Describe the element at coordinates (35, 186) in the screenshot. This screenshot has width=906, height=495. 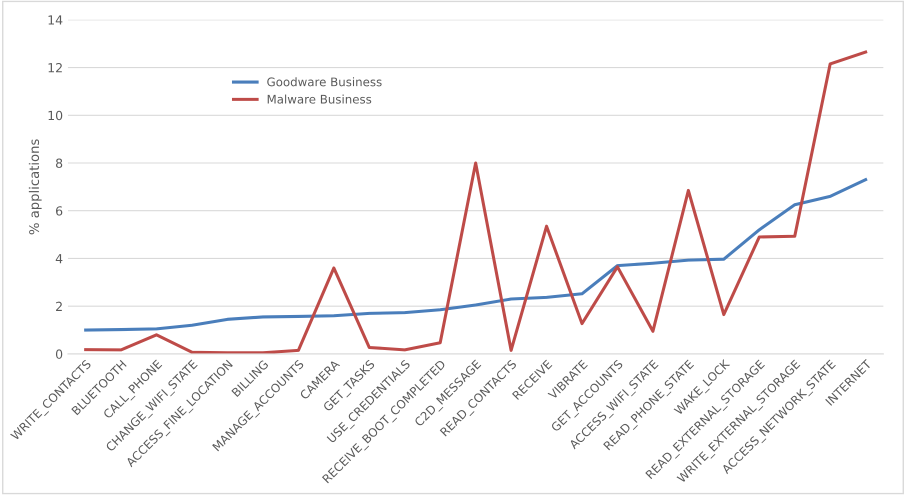
I see `y-axis-title: % applications` at that location.